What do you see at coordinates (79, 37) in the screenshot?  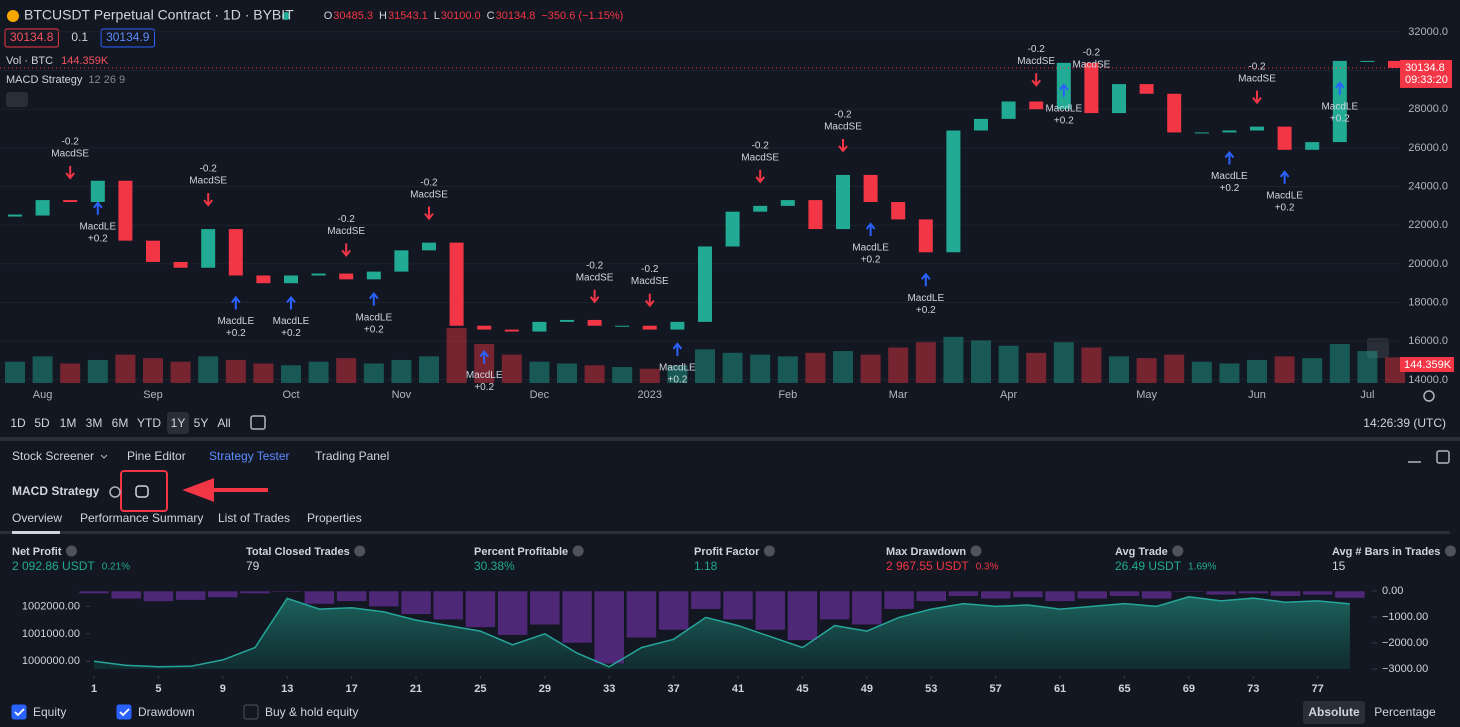 I see `order-badge: 0.1` at bounding box center [79, 37].